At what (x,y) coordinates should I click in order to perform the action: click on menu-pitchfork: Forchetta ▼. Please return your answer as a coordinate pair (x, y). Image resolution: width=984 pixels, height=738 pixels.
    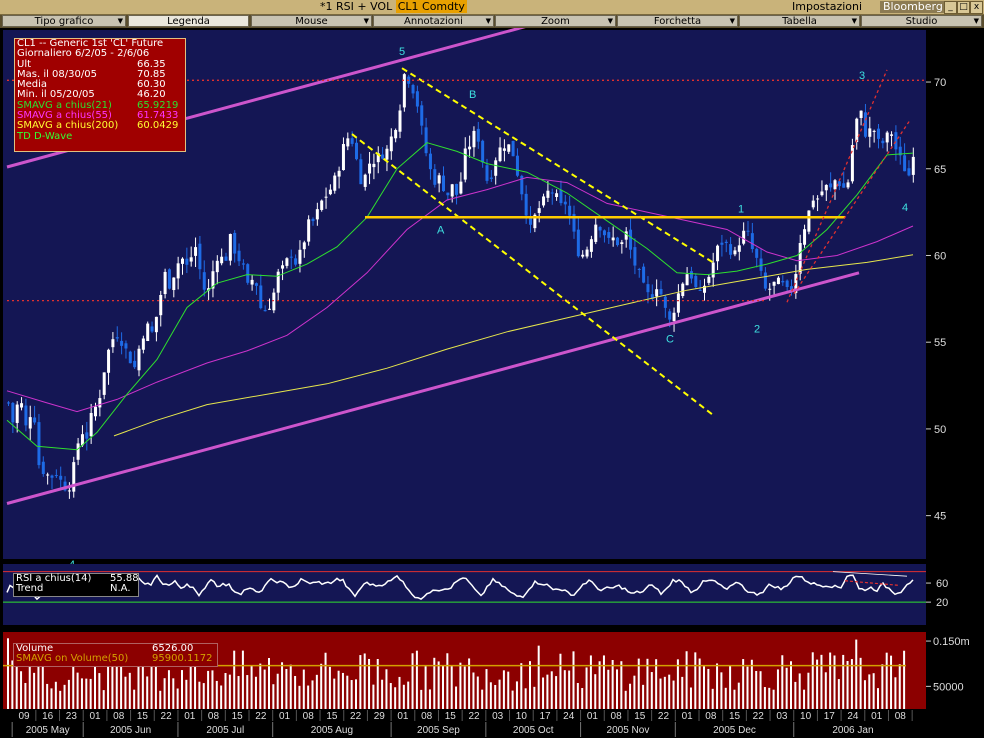
    Looking at the image, I should click on (677, 21).